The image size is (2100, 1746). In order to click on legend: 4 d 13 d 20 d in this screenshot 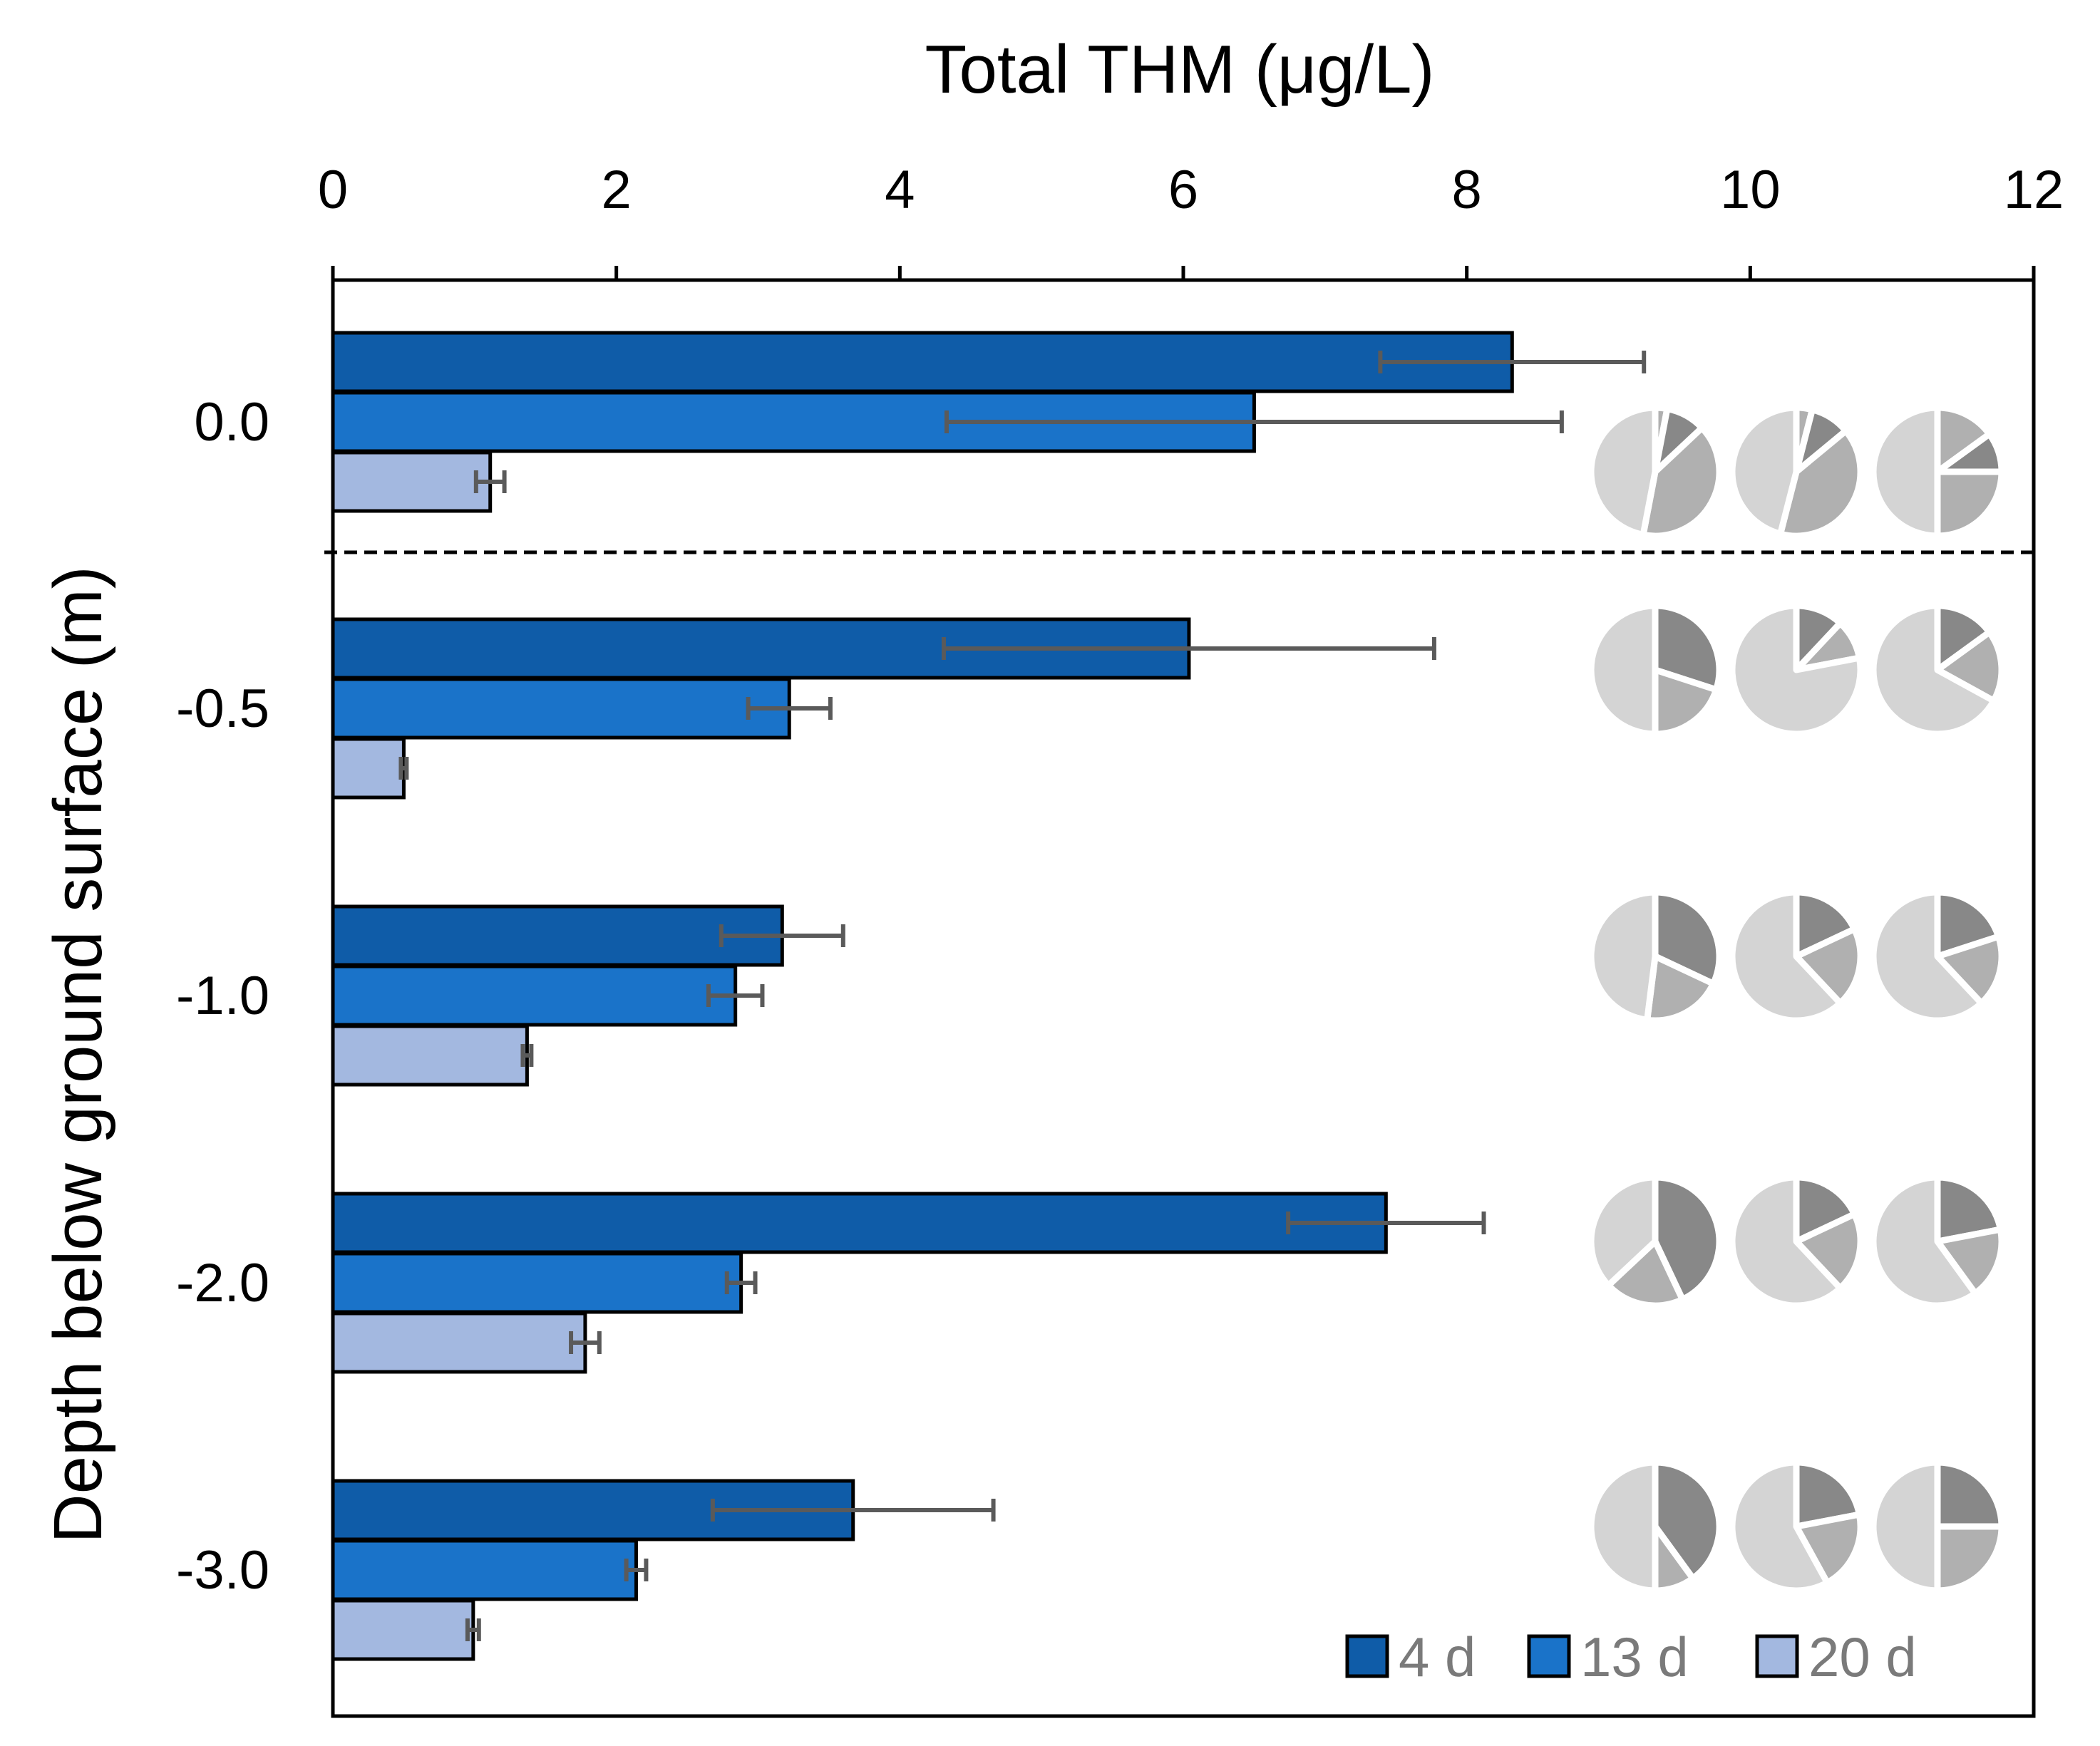, I will do `click(1631, 1657)`.